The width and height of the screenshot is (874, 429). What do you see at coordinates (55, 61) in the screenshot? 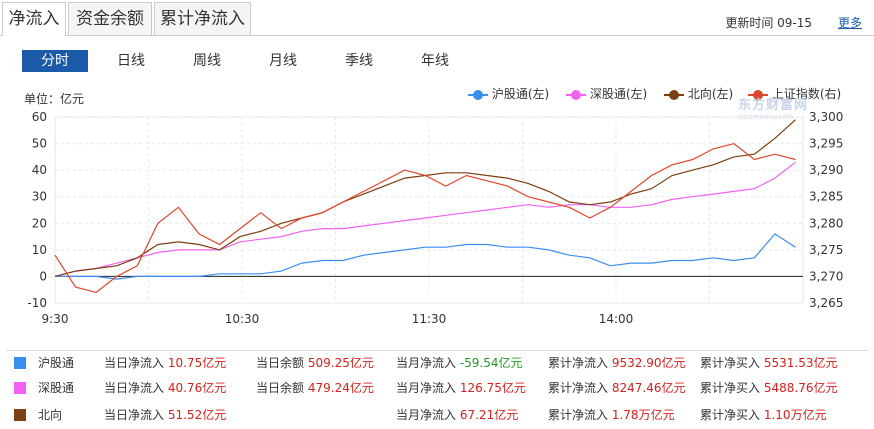
I see `period-intraday: 分时` at bounding box center [55, 61].